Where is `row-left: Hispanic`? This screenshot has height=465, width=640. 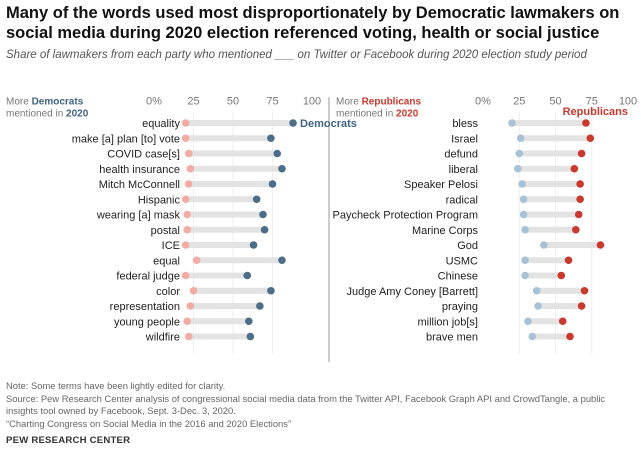 row-left: Hispanic is located at coordinates (199, 200).